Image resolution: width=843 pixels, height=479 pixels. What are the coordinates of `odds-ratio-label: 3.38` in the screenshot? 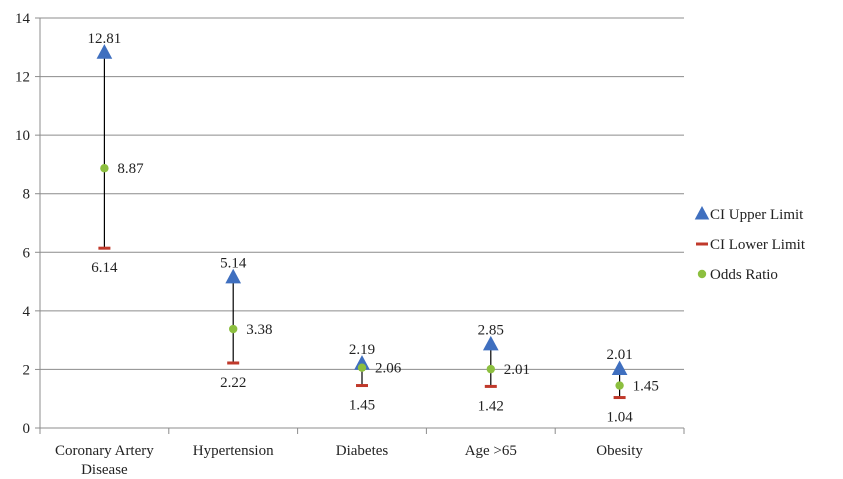 It's located at (259, 330).